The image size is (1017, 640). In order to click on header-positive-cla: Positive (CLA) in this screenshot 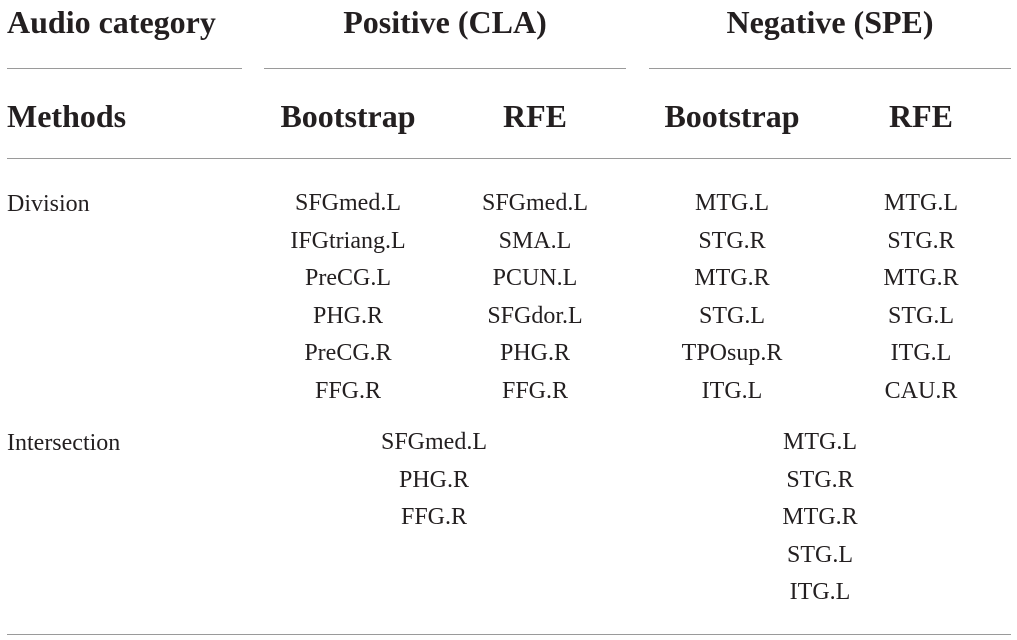, I will do `click(445, 22)`.